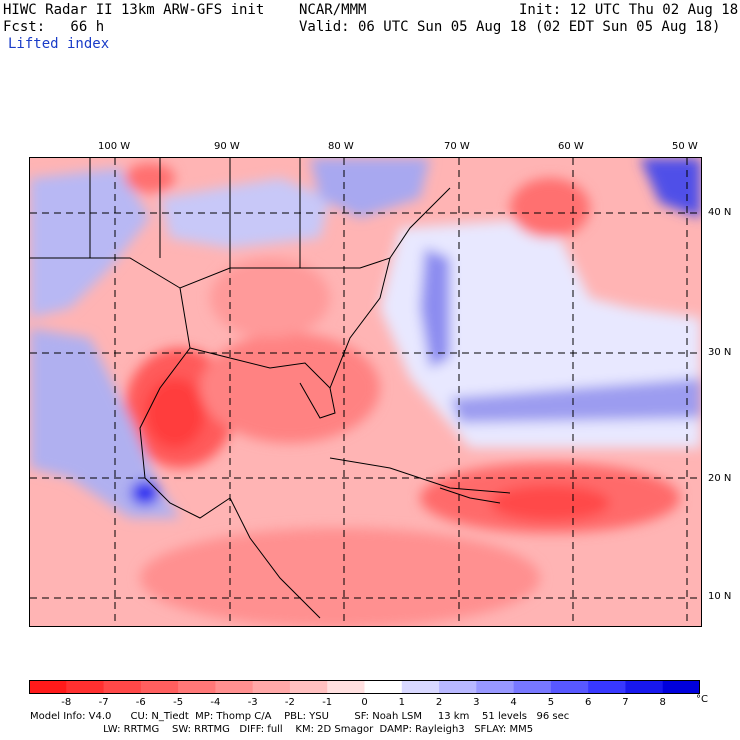 The image size is (740, 740). Describe the element at coordinates (178, 702) in the screenshot. I see `legend-tick-label: -5` at that location.